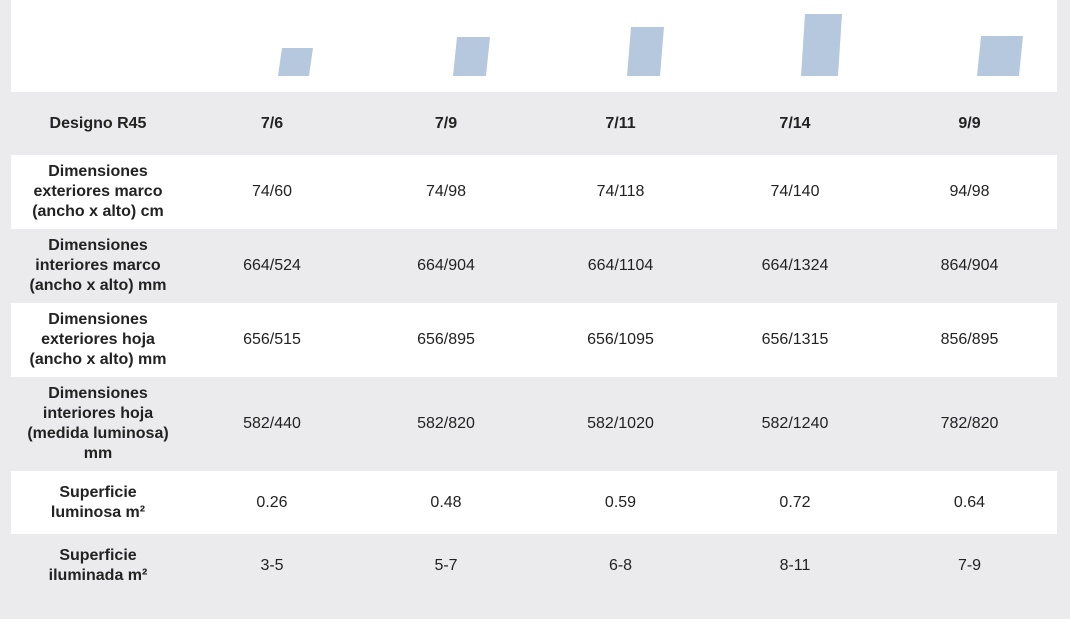 The width and height of the screenshot is (1070, 619). I want to click on value-cell: 582/820, so click(446, 423).